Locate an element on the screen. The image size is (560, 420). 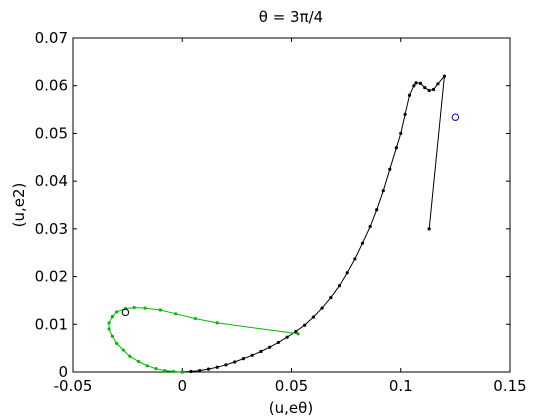
x-tick-label: 0.15 is located at coordinates (509, 386).